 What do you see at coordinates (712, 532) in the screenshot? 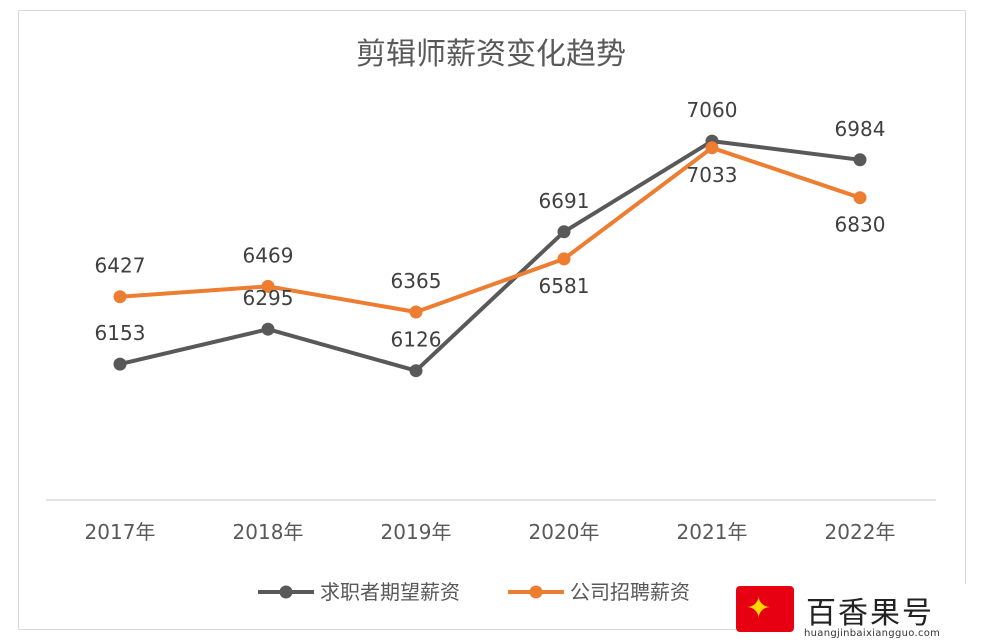
I see `x-tick-label: 2021年` at bounding box center [712, 532].